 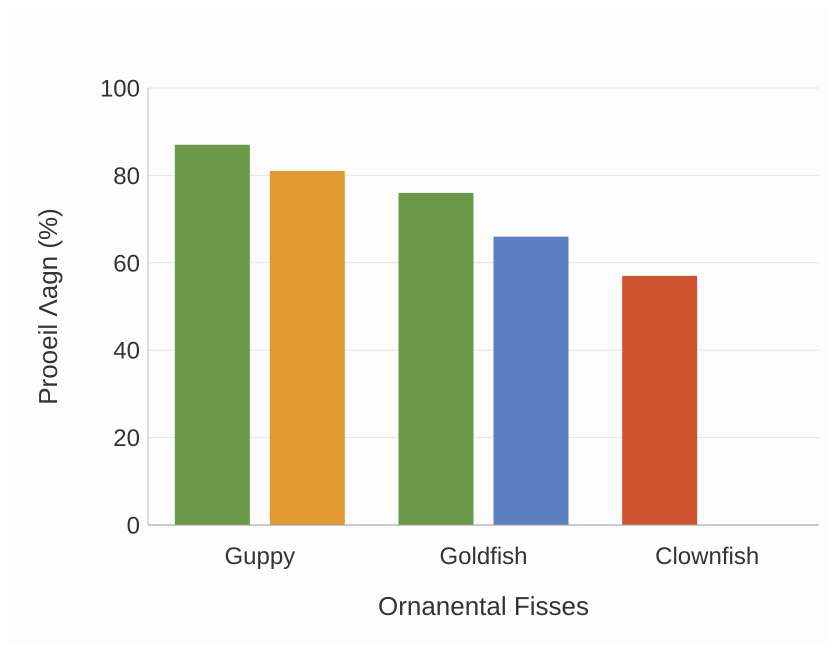 I want to click on x-tick-label: Goldfish, so click(x=483, y=556).